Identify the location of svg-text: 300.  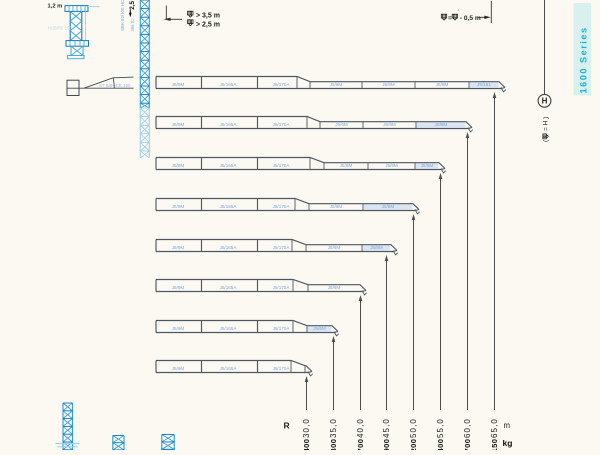
(333, 444).